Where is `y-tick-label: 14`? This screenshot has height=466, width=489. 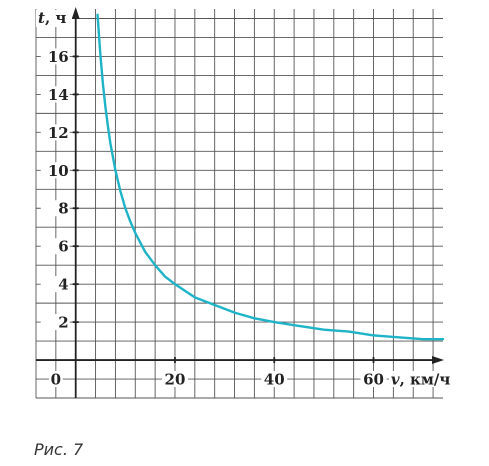 y-tick-label: 14 is located at coordinates (58, 95).